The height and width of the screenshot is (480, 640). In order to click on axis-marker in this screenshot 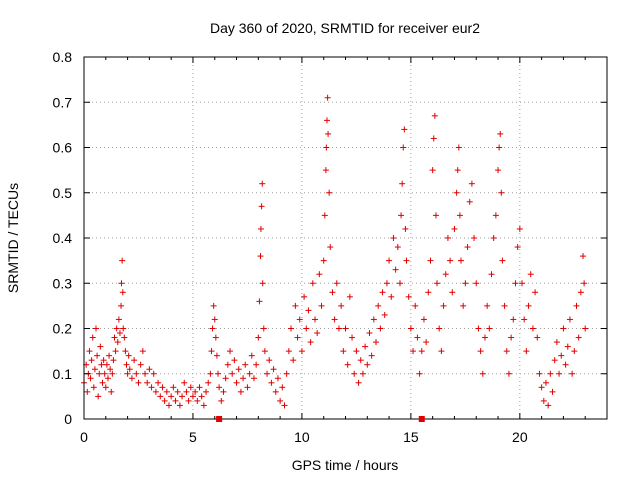, I will do `click(219, 419)`.